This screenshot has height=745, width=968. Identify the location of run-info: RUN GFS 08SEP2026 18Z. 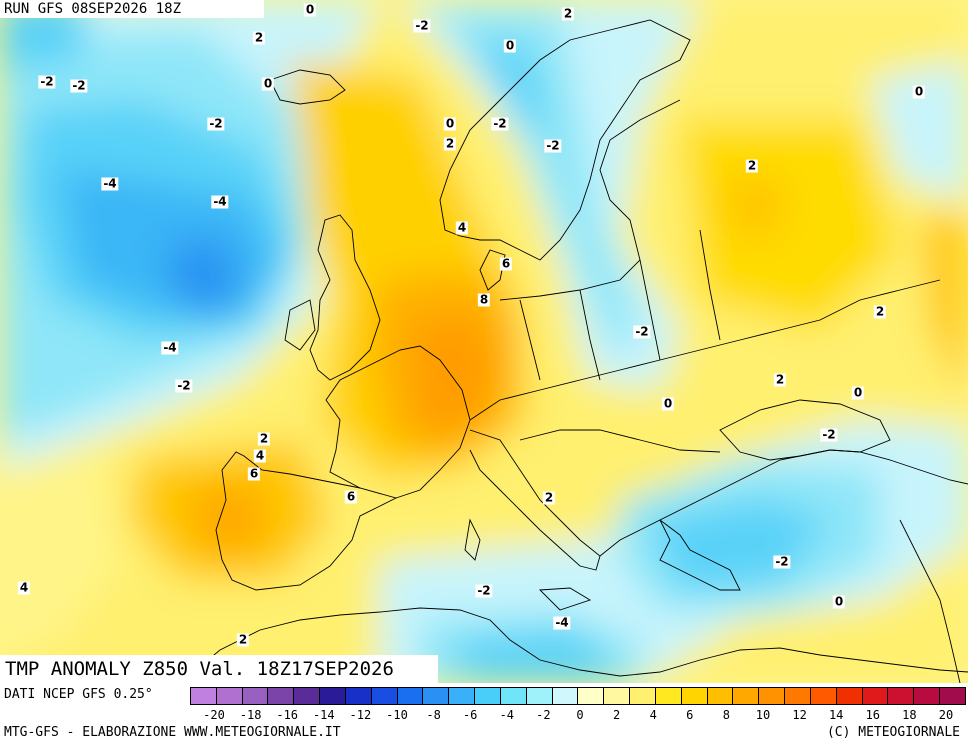
(132, 9).